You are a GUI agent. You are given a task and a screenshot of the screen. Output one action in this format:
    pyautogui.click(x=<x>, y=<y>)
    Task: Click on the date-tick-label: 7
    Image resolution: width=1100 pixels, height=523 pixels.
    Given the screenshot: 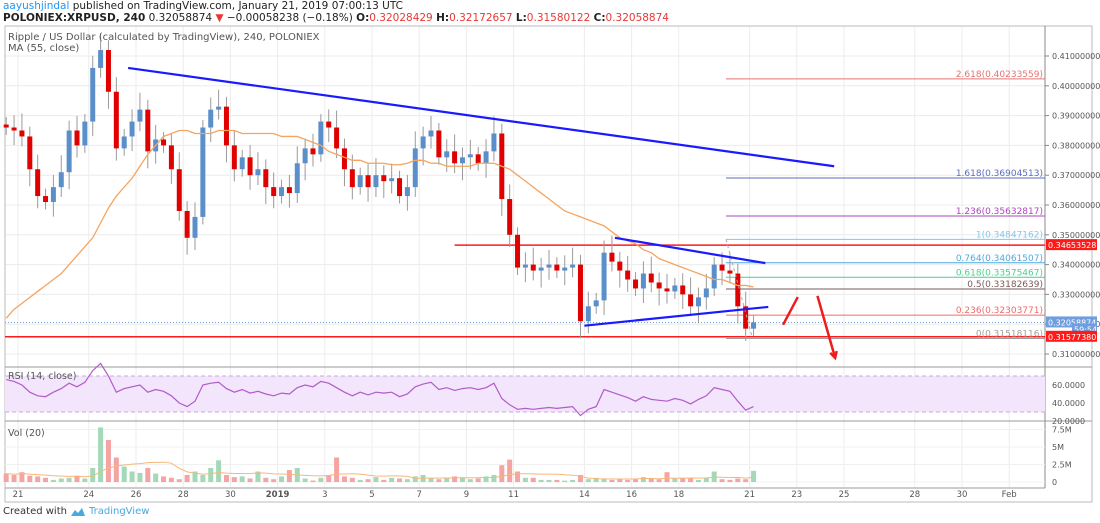 What is the action you would take?
    pyautogui.click(x=418, y=495)
    